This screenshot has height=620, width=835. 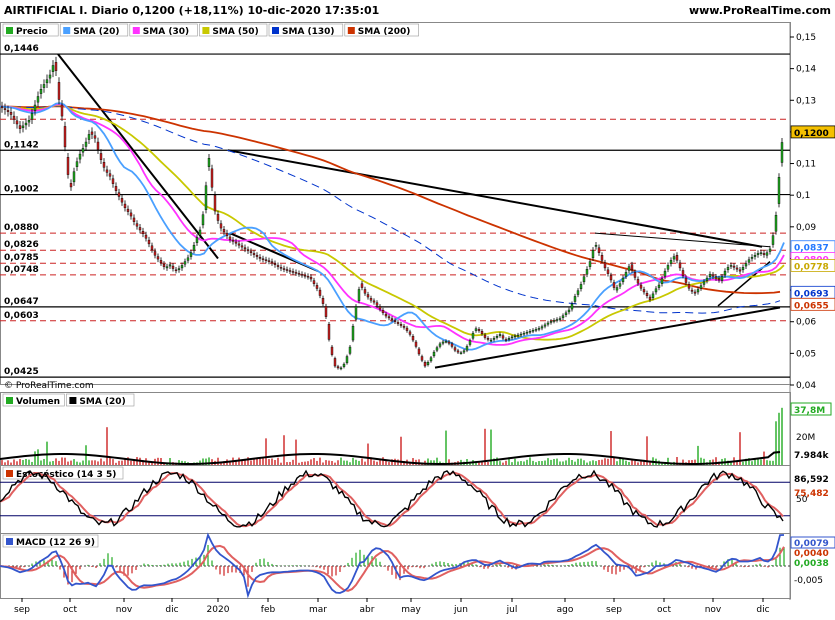 What do you see at coordinates (411, 610) in the screenshot?
I see `x-tick-label: may` at bounding box center [411, 610].